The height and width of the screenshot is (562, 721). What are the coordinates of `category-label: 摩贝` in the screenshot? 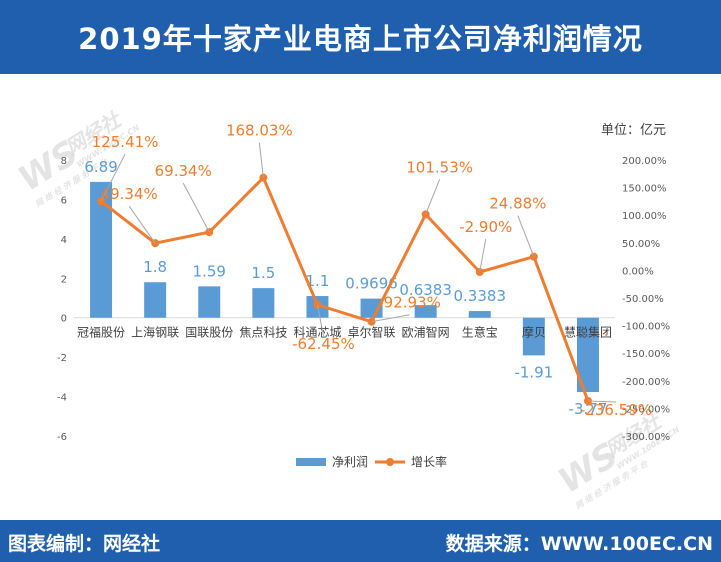 It's located at (534, 332).